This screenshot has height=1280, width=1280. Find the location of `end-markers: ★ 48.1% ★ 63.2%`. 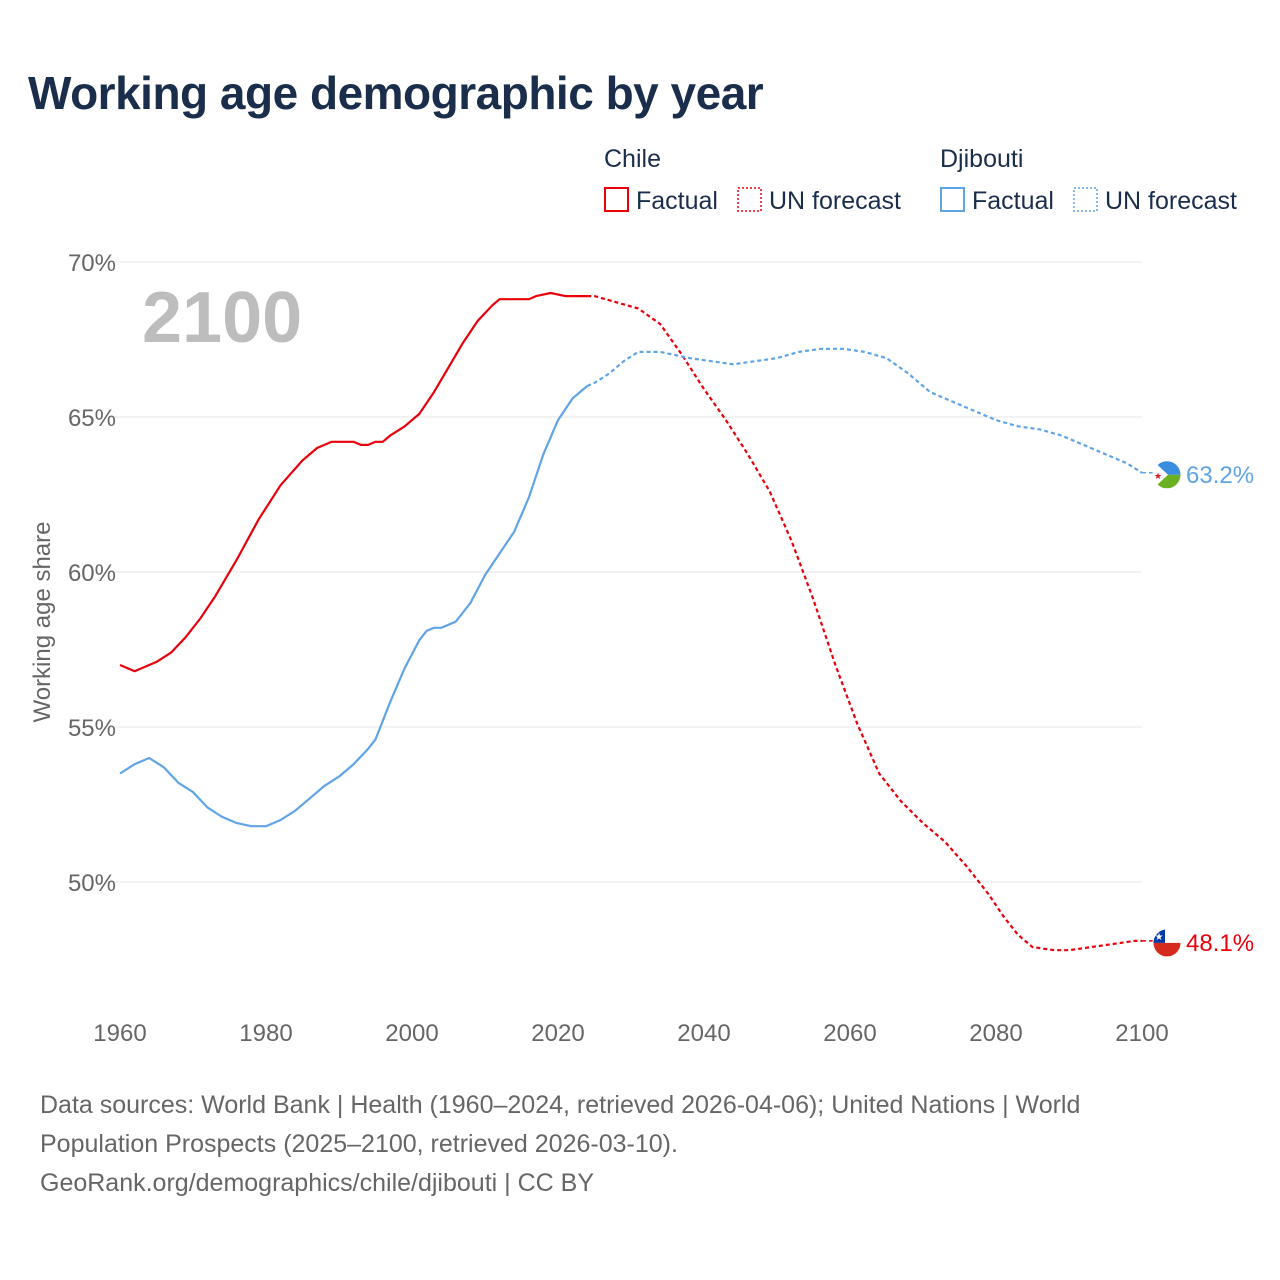

end-markers: ★ 48.1% ★ 63.2% is located at coordinates (1198, 709).